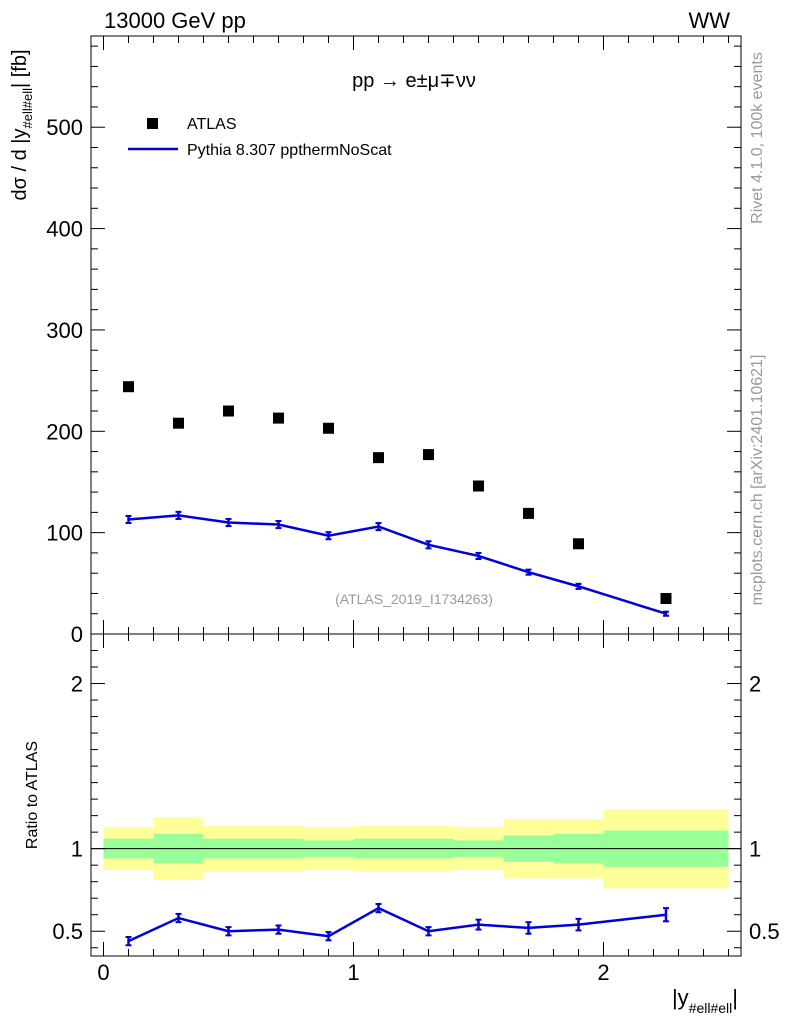  Describe the element at coordinates (64, 533) in the screenshot. I see `y-tick-label-main: 100` at that location.